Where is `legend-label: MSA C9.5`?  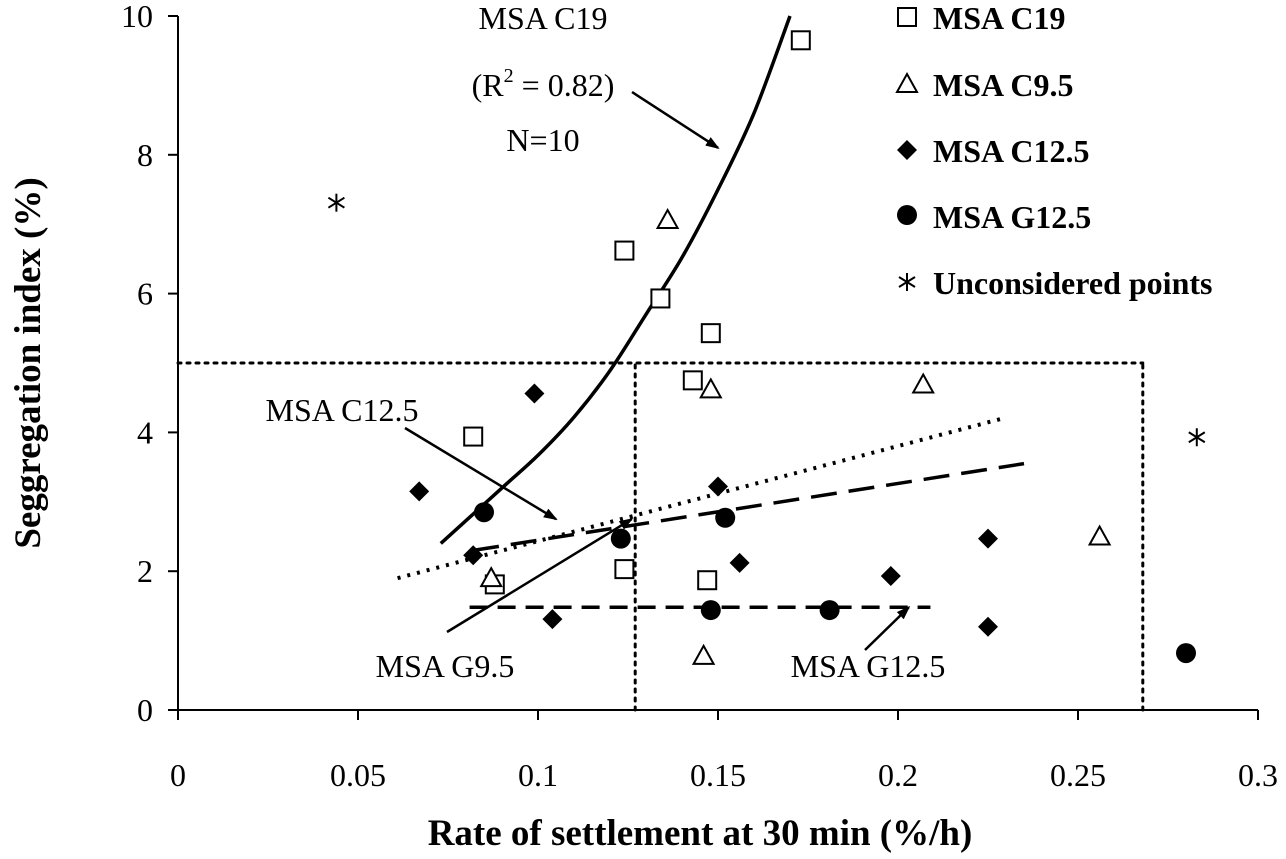 legend-label: MSA C9.5 is located at coordinates (1003, 85).